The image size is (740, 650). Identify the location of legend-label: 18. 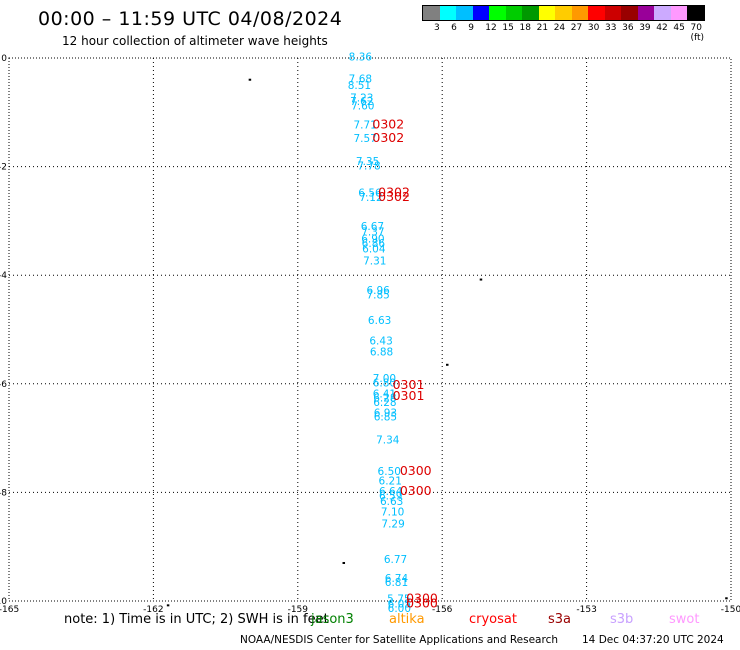
(525, 28).